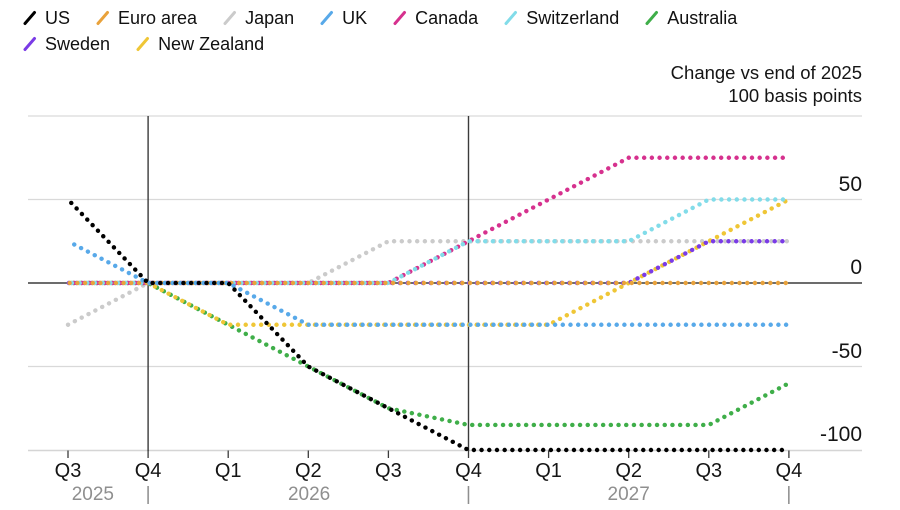 The width and height of the screenshot is (900, 510). What do you see at coordinates (355, 17) in the screenshot?
I see `legend-label: UK` at bounding box center [355, 17].